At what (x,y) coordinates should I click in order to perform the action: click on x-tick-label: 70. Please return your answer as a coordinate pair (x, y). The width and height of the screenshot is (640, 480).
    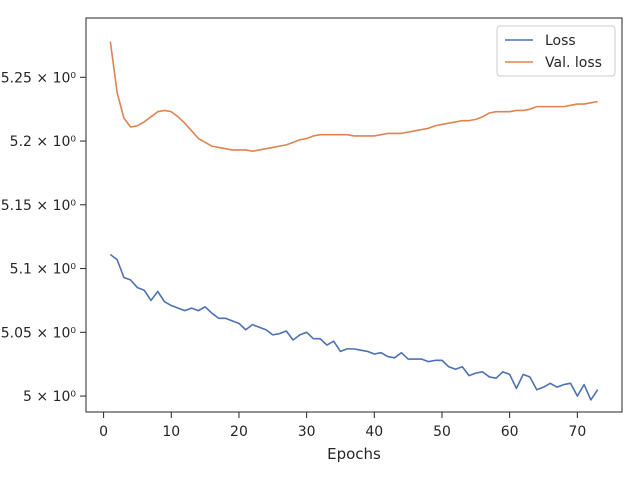
    Looking at the image, I should click on (577, 432).